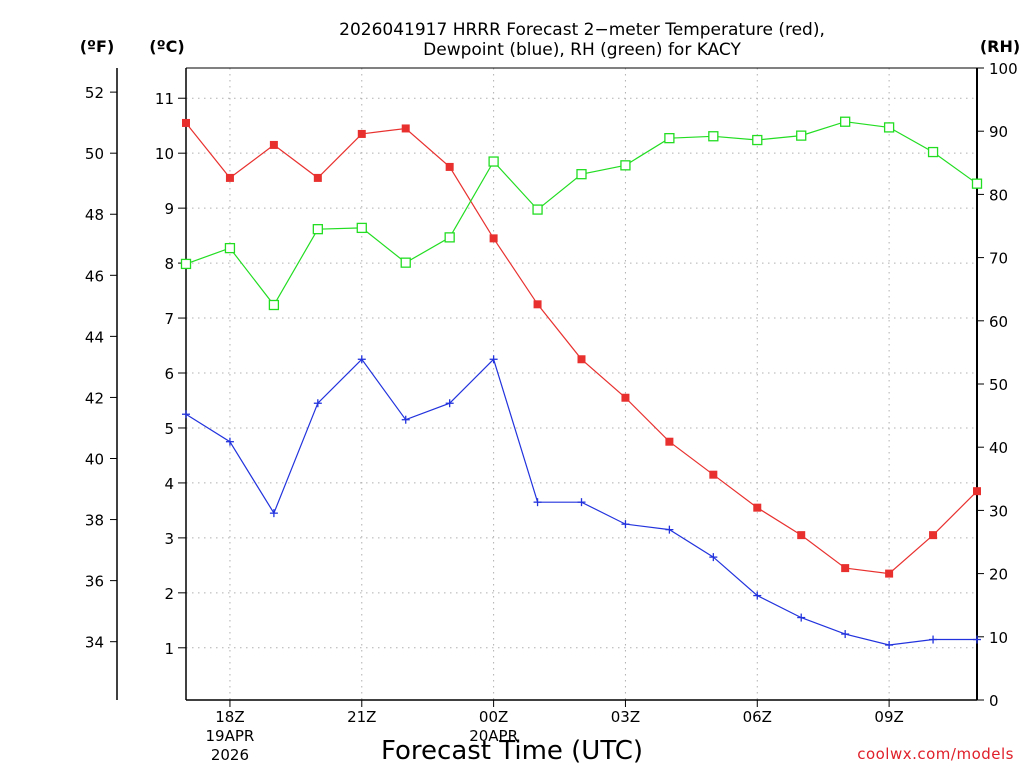  Describe the element at coordinates (94, 398) in the screenshot. I see `fahrenheit-tick-label: 42` at that location.